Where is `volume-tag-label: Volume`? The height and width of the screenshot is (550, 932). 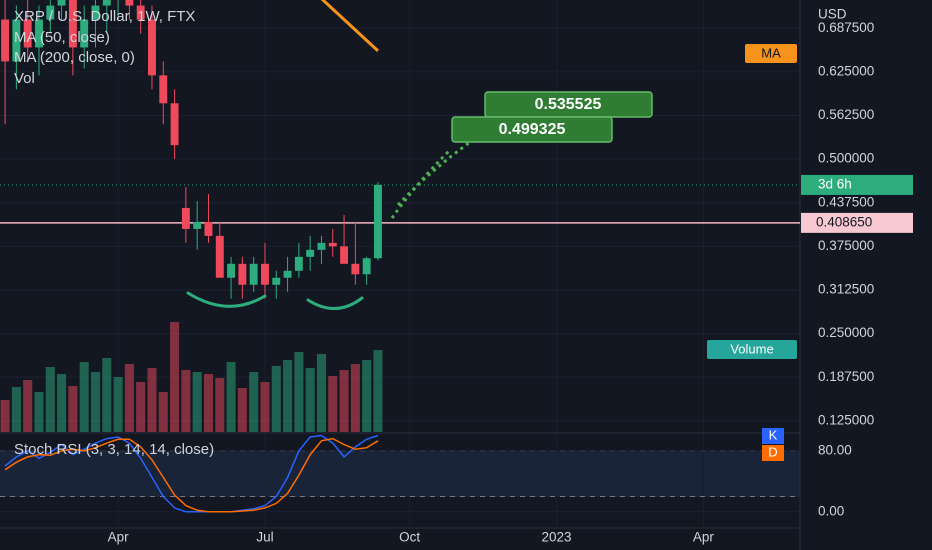
volume-tag-label: Volume is located at coordinates (751, 348).